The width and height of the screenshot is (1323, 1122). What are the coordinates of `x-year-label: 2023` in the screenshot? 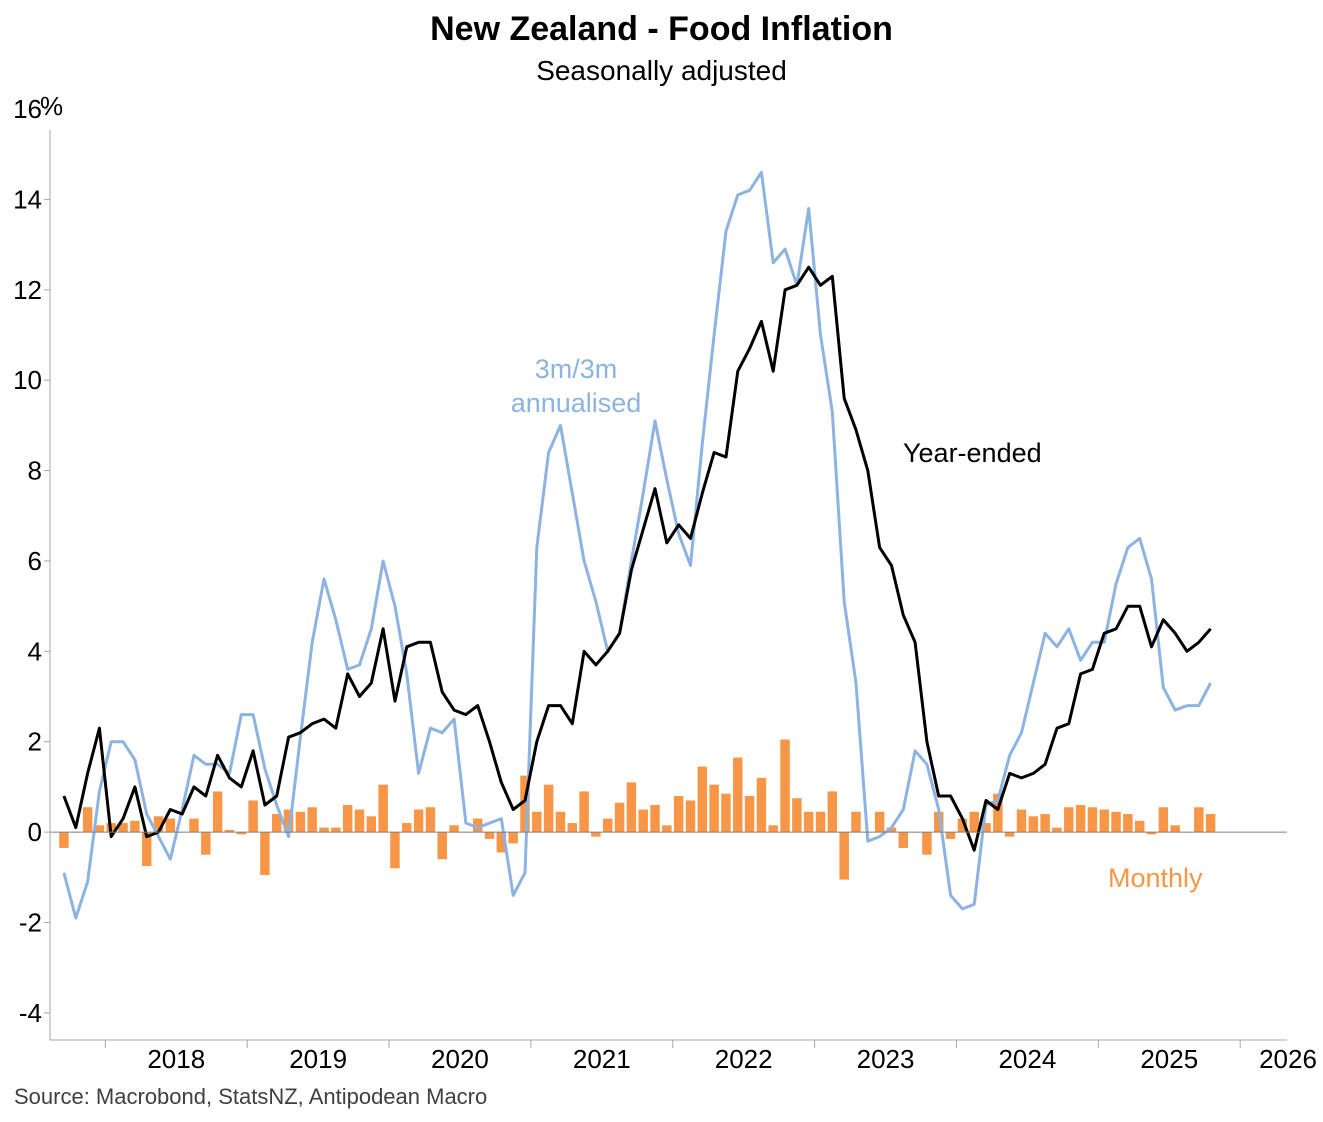 It's located at (886, 1059).